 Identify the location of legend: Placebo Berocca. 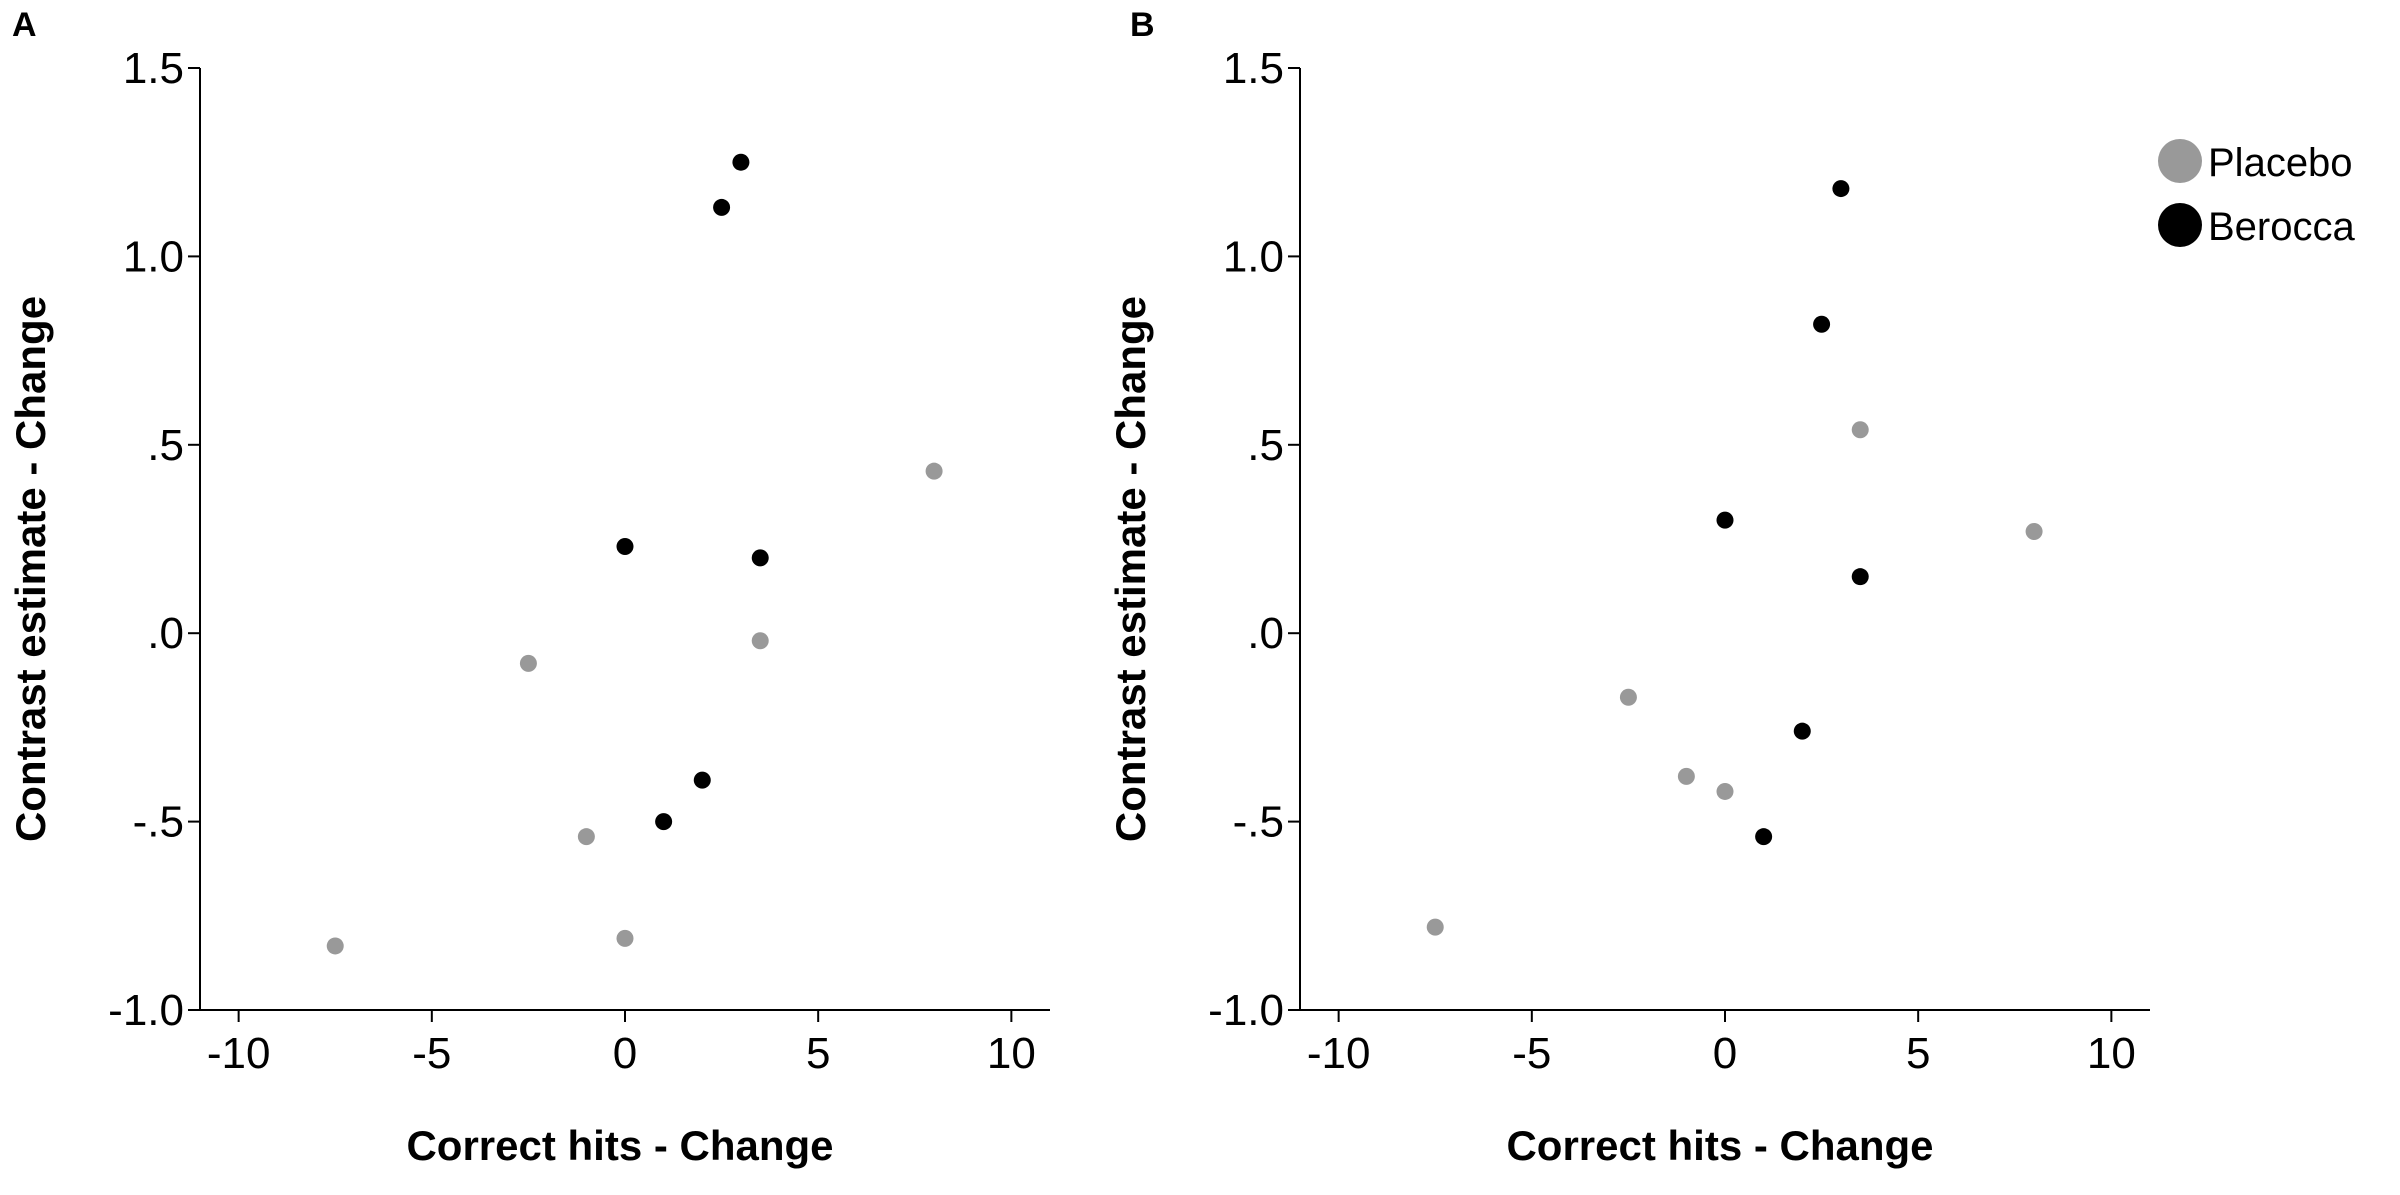
(2256, 194).